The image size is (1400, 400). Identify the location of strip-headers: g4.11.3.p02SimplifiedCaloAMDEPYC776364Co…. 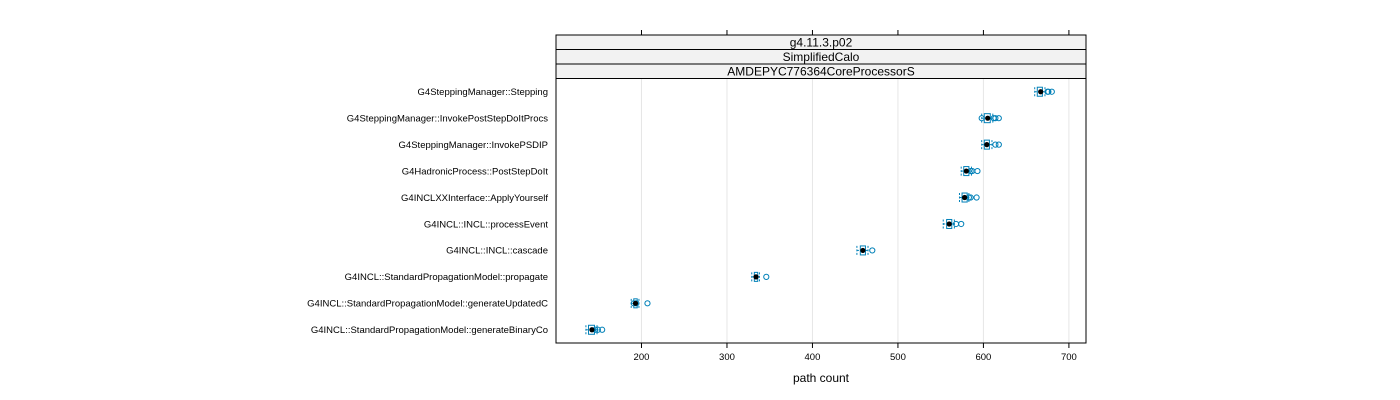
(821, 56).